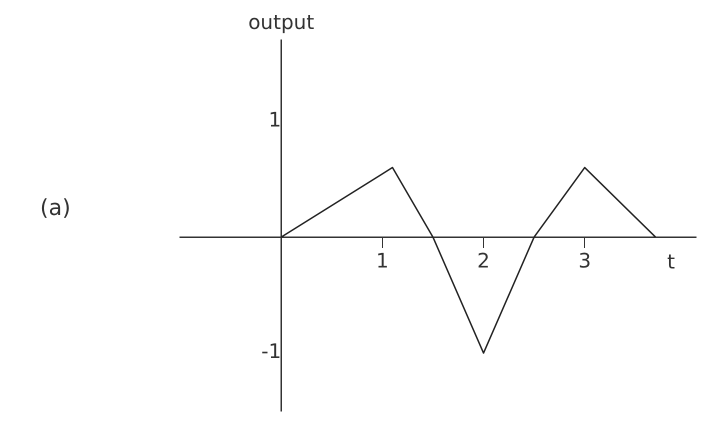 This screenshot has height=426, width=706. What do you see at coordinates (55, 208) in the screenshot?
I see `text: (a)` at bounding box center [55, 208].